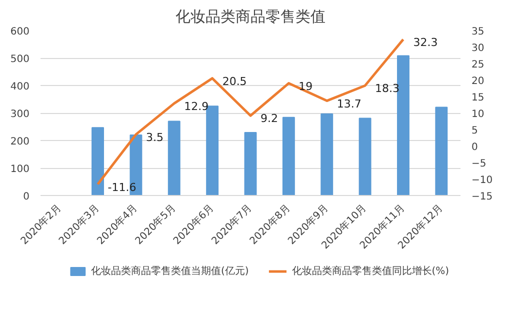 The width and height of the screenshot is (512, 319). I want to click on y-tick-label: 0, so click(26, 197).